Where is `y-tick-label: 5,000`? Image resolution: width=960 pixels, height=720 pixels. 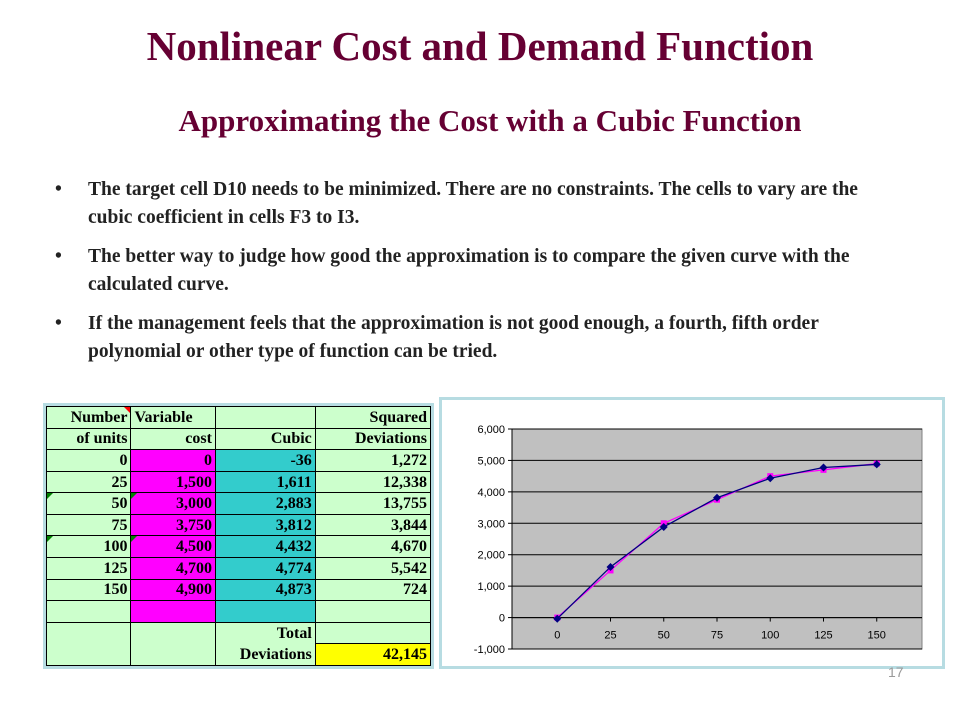 y-tick-label: 5,000 is located at coordinates (491, 461).